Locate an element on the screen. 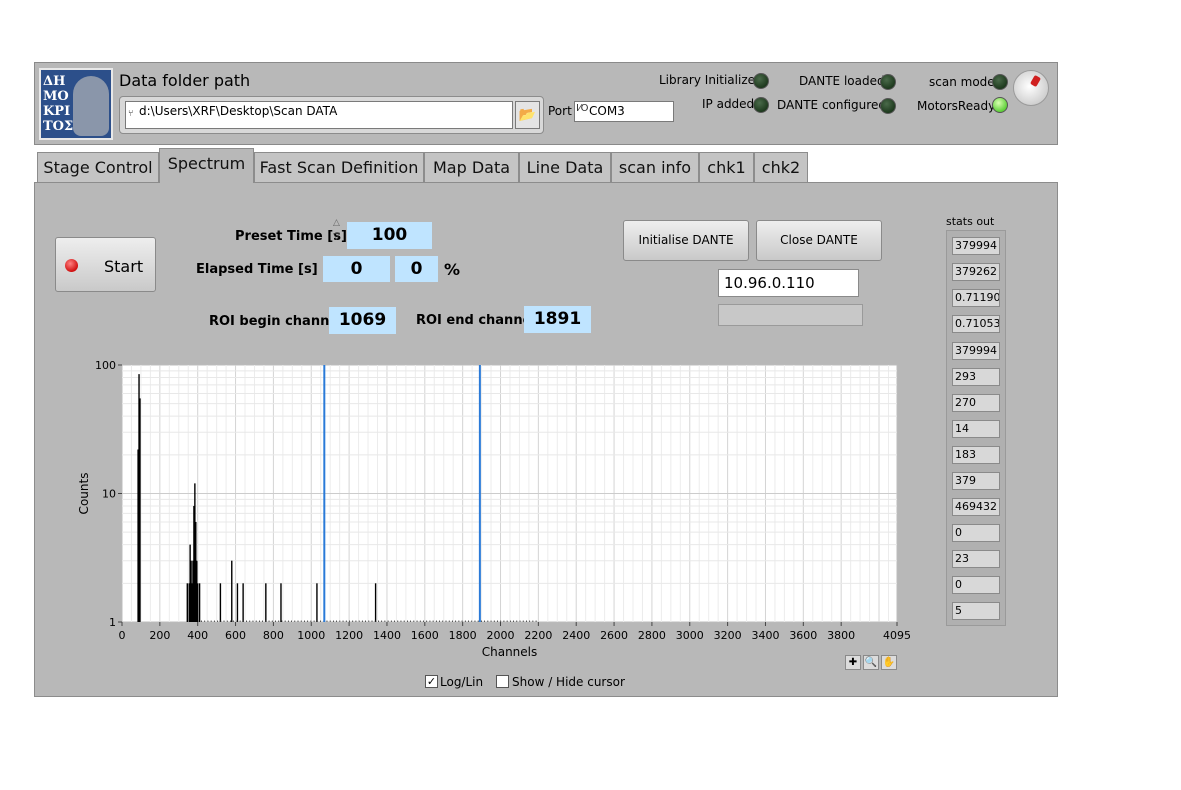 This screenshot has width=1181, height=790. stats-value: 379 is located at coordinates (976, 481).